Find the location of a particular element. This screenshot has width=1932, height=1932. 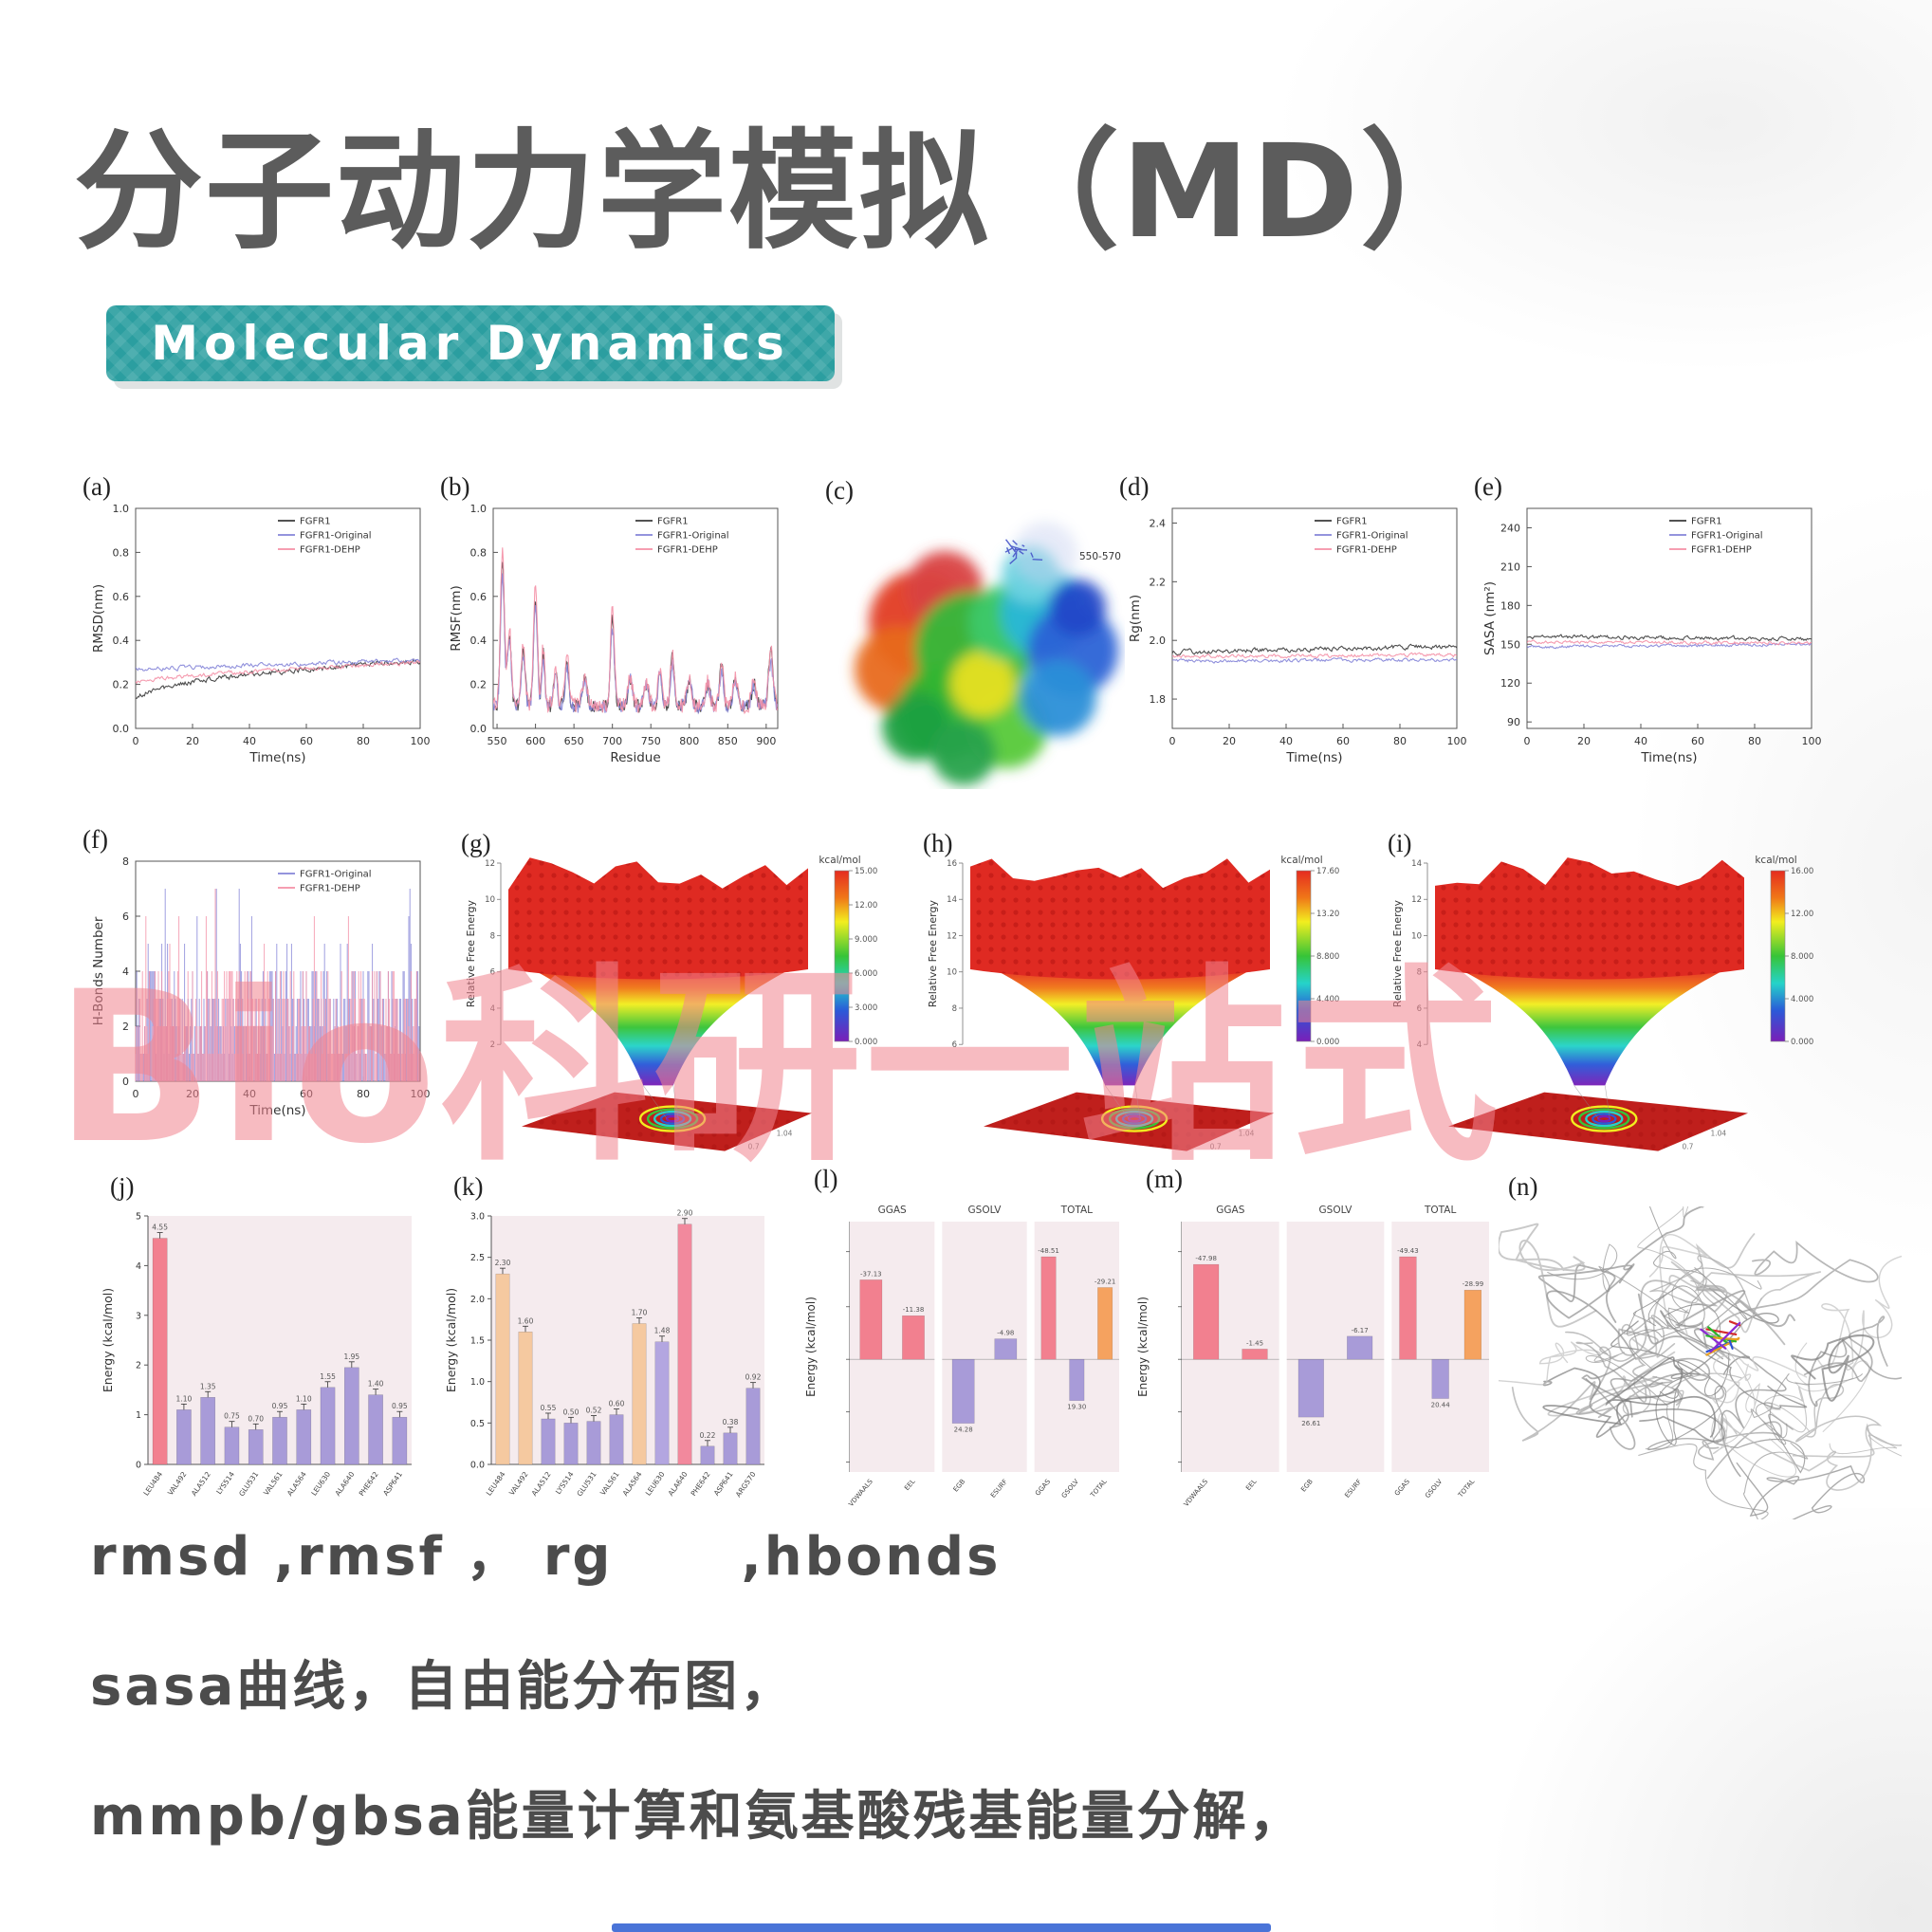

svg-text: 2.0 is located at coordinates (1158, 641).